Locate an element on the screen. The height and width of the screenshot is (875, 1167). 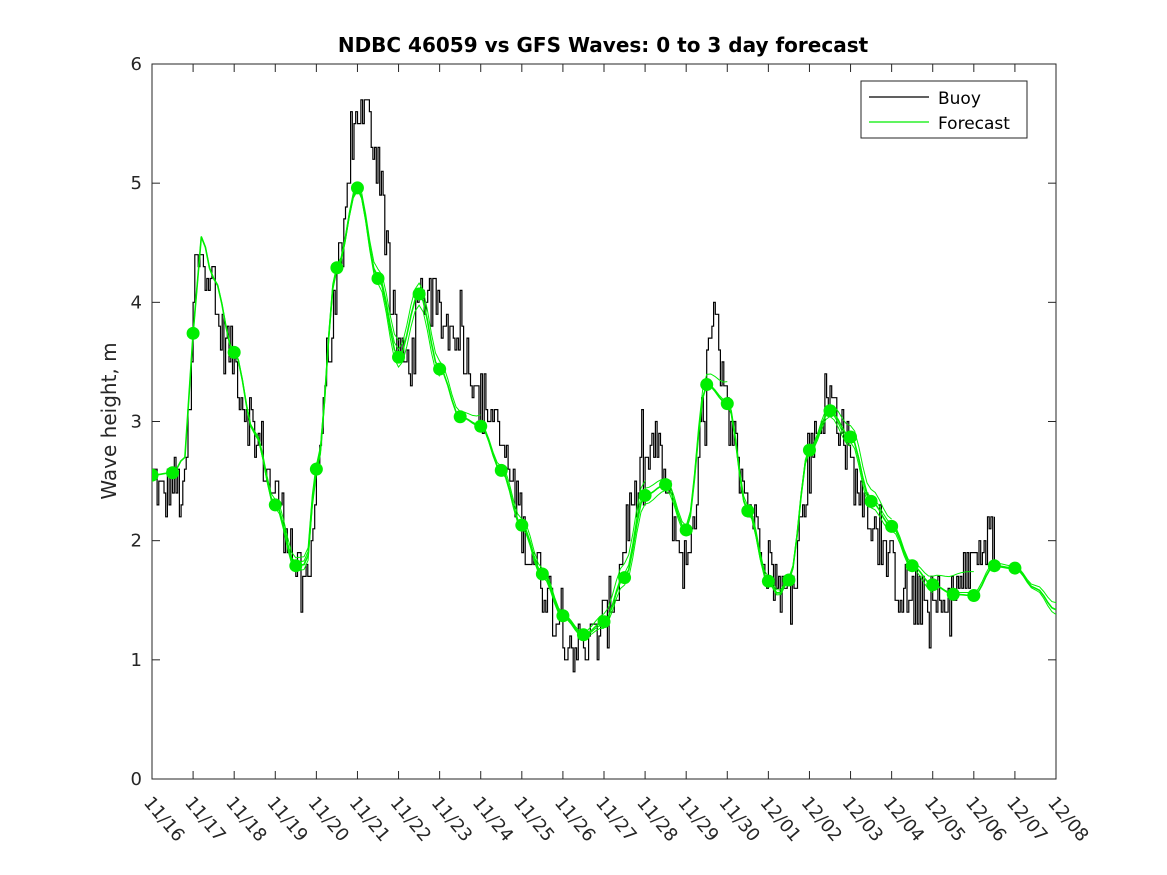
legend-label-buoy: Buoy is located at coordinates (959, 99).